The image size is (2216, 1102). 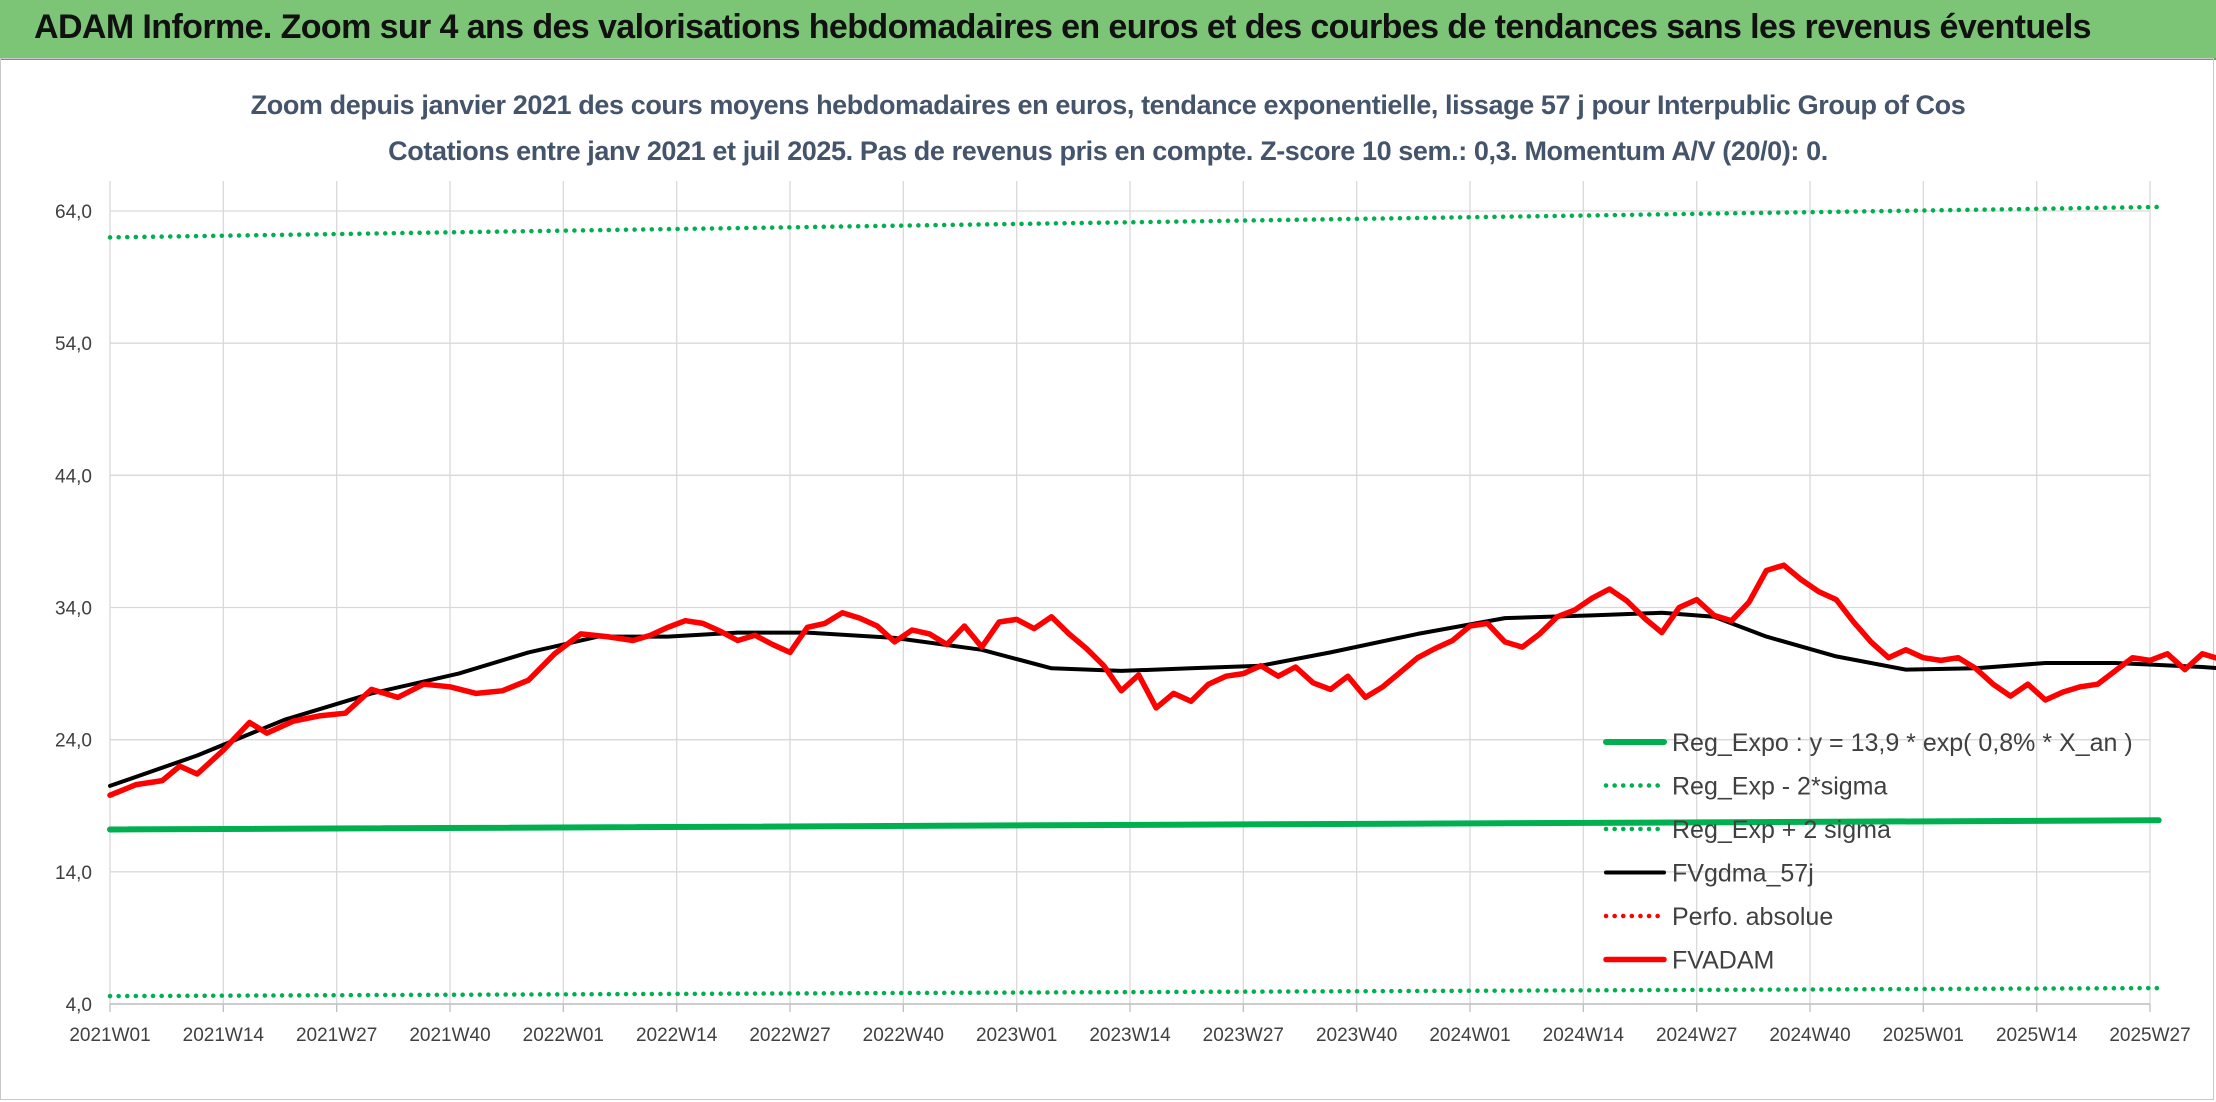 I want to click on y-tick-label: 44,0, so click(x=73, y=476).